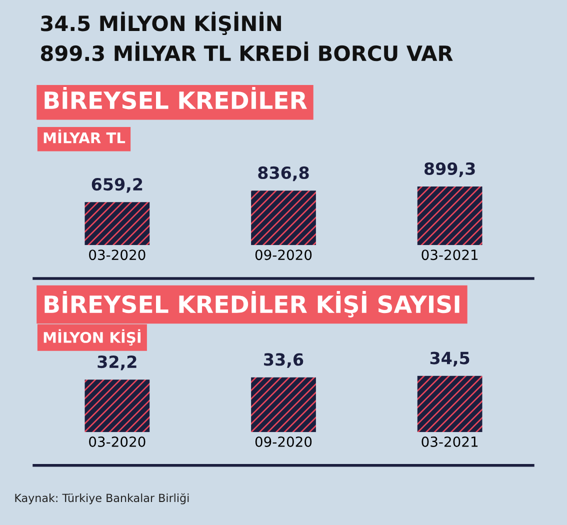 This screenshot has height=525, width=567. I want to click on data-label: 899,3, so click(449, 170).